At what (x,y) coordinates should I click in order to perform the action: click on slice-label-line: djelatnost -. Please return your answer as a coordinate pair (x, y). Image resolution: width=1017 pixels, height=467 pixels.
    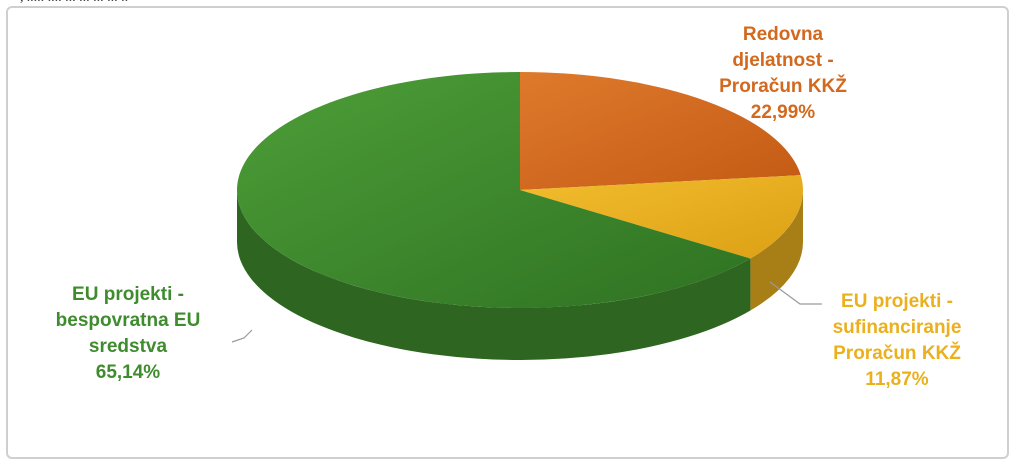
    Looking at the image, I should click on (782, 60).